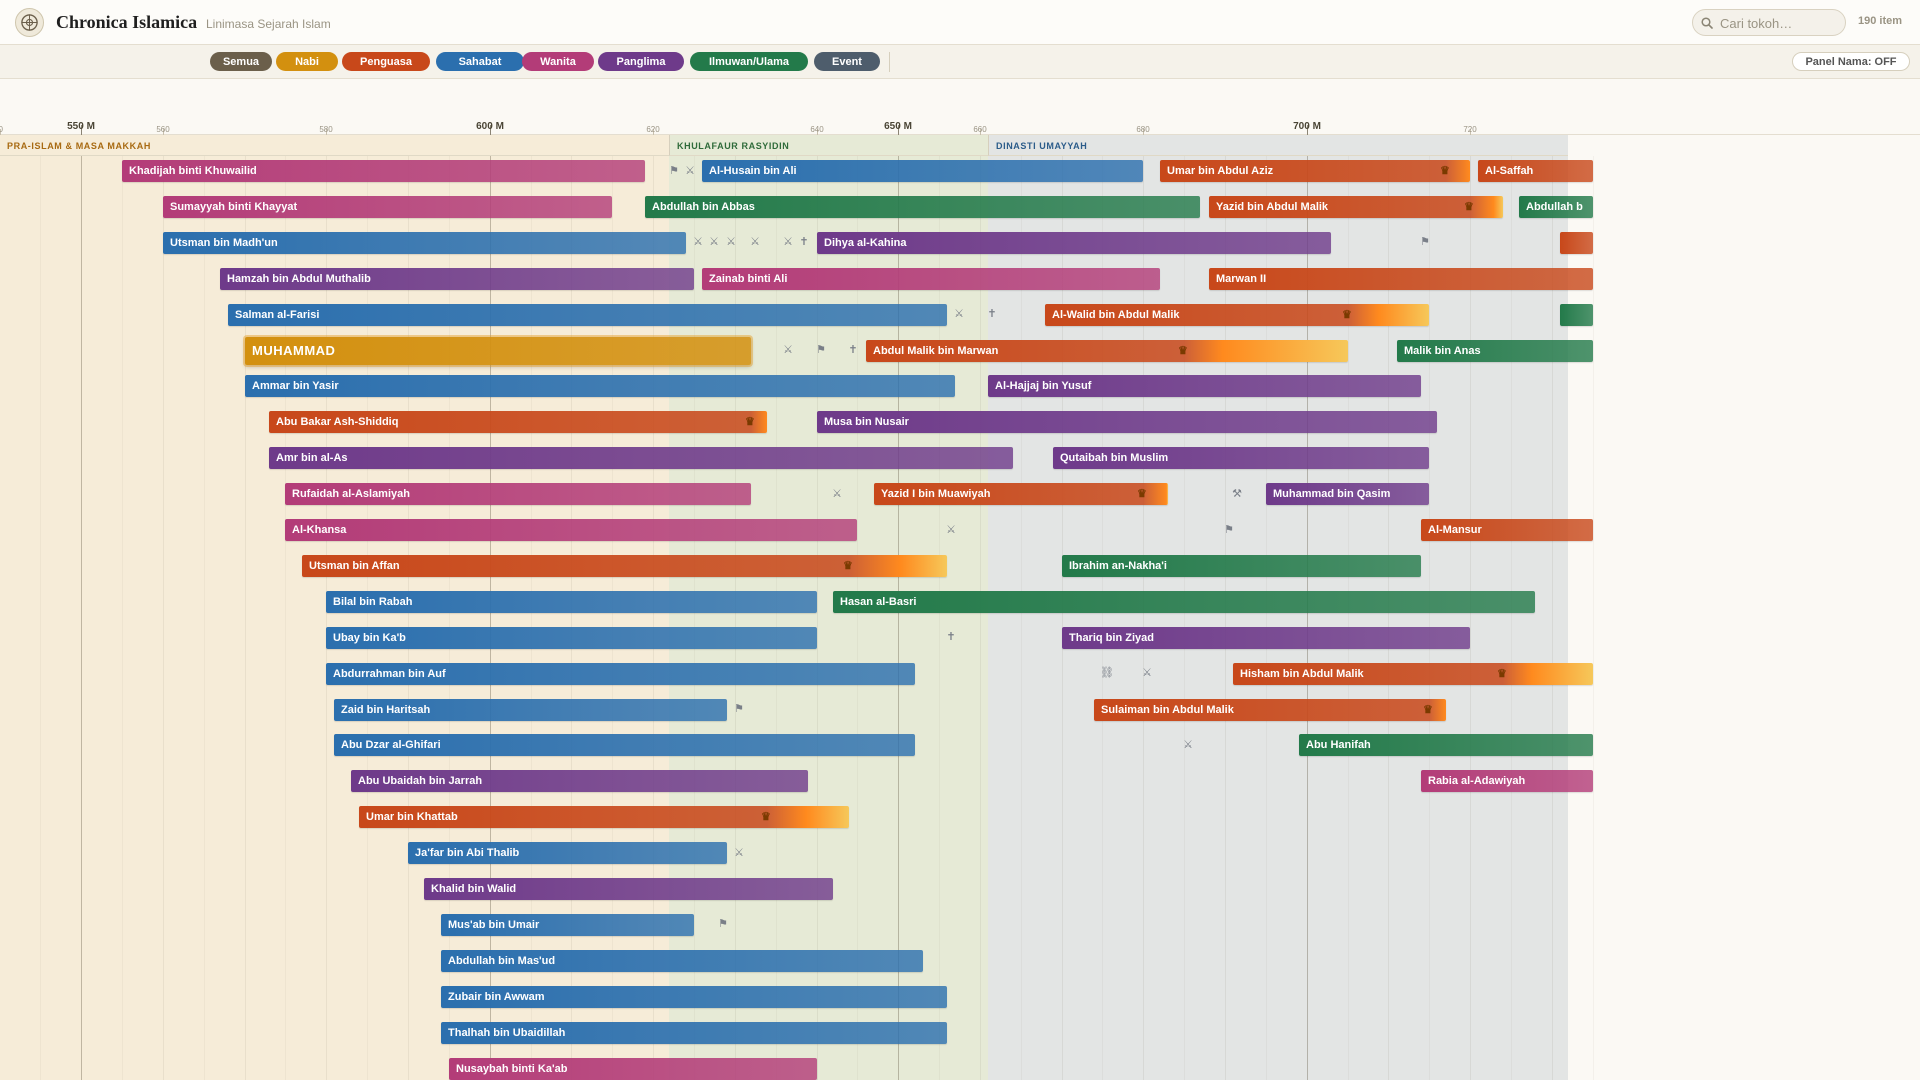  I want to click on bar-khadijah-binti-khuwailid: Khadijah binti Khuwailid, so click(383, 171).